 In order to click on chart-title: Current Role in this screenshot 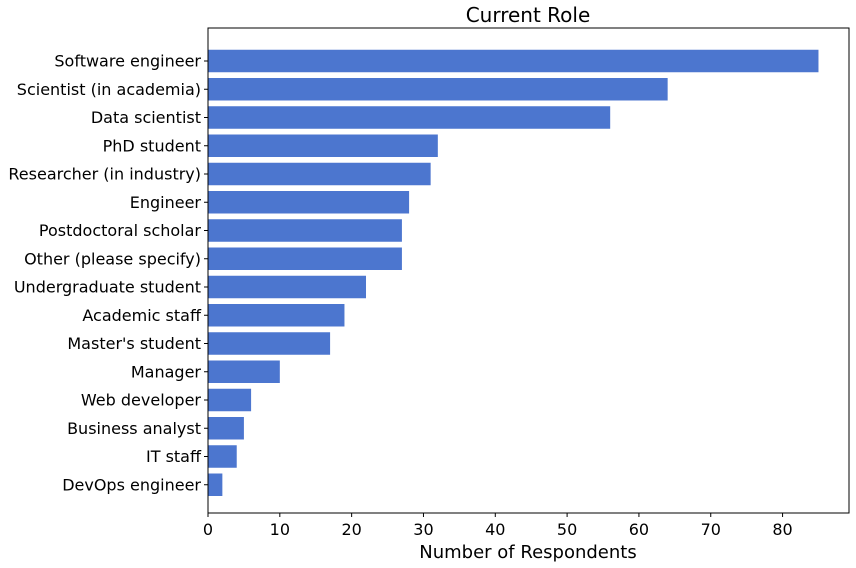, I will do `click(528, 15)`.